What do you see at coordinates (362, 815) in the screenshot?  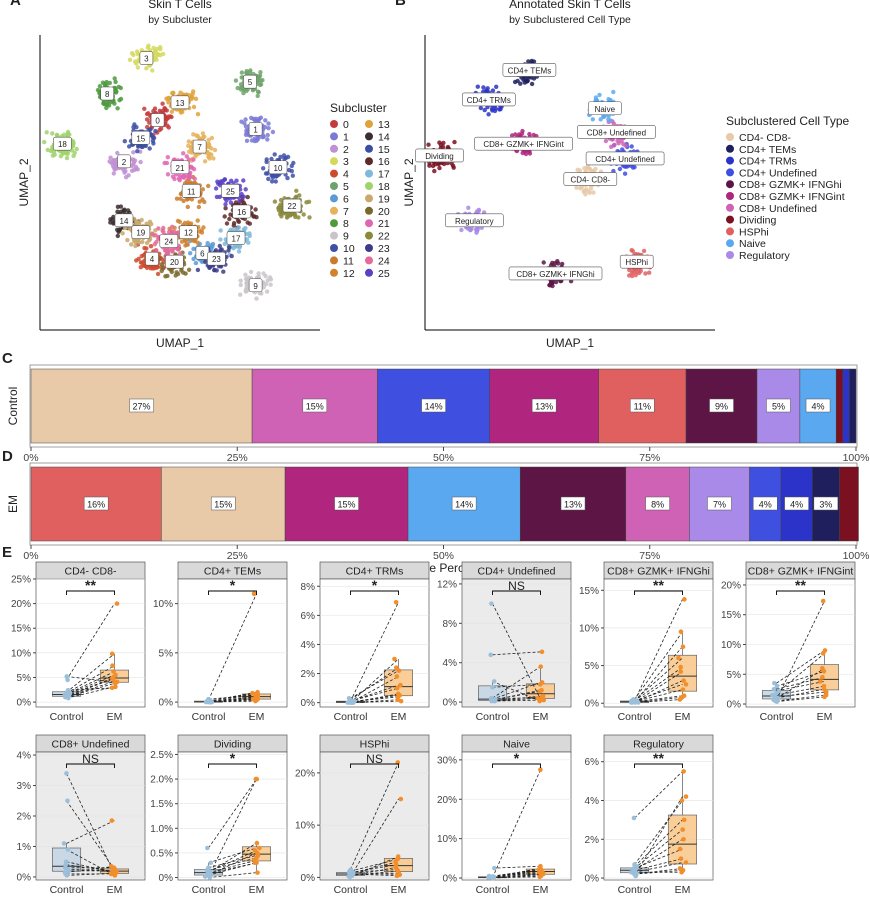 I see `box-panel: HSPhi 0% 10% 20% NS Control EM` at bounding box center [362, 815].